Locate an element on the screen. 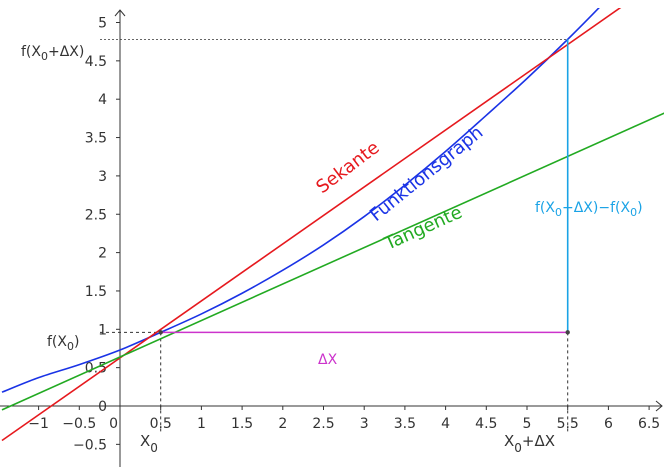 The image size is (664, 467). y-tick-label: 5 is located at coordinates (102, 24).